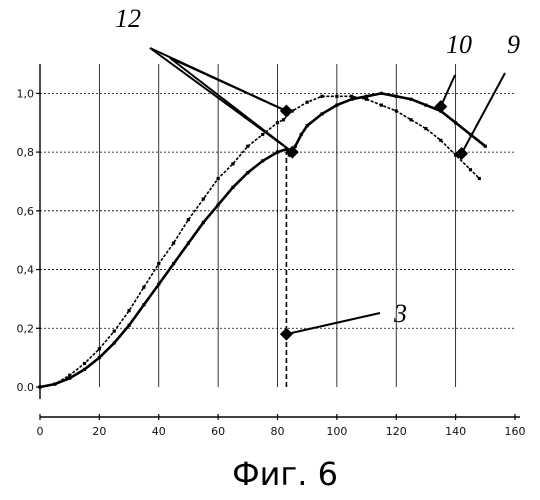 This screenshot has height=500, width=540. I want to click on x-tick-label: 160, so click(515, 431).